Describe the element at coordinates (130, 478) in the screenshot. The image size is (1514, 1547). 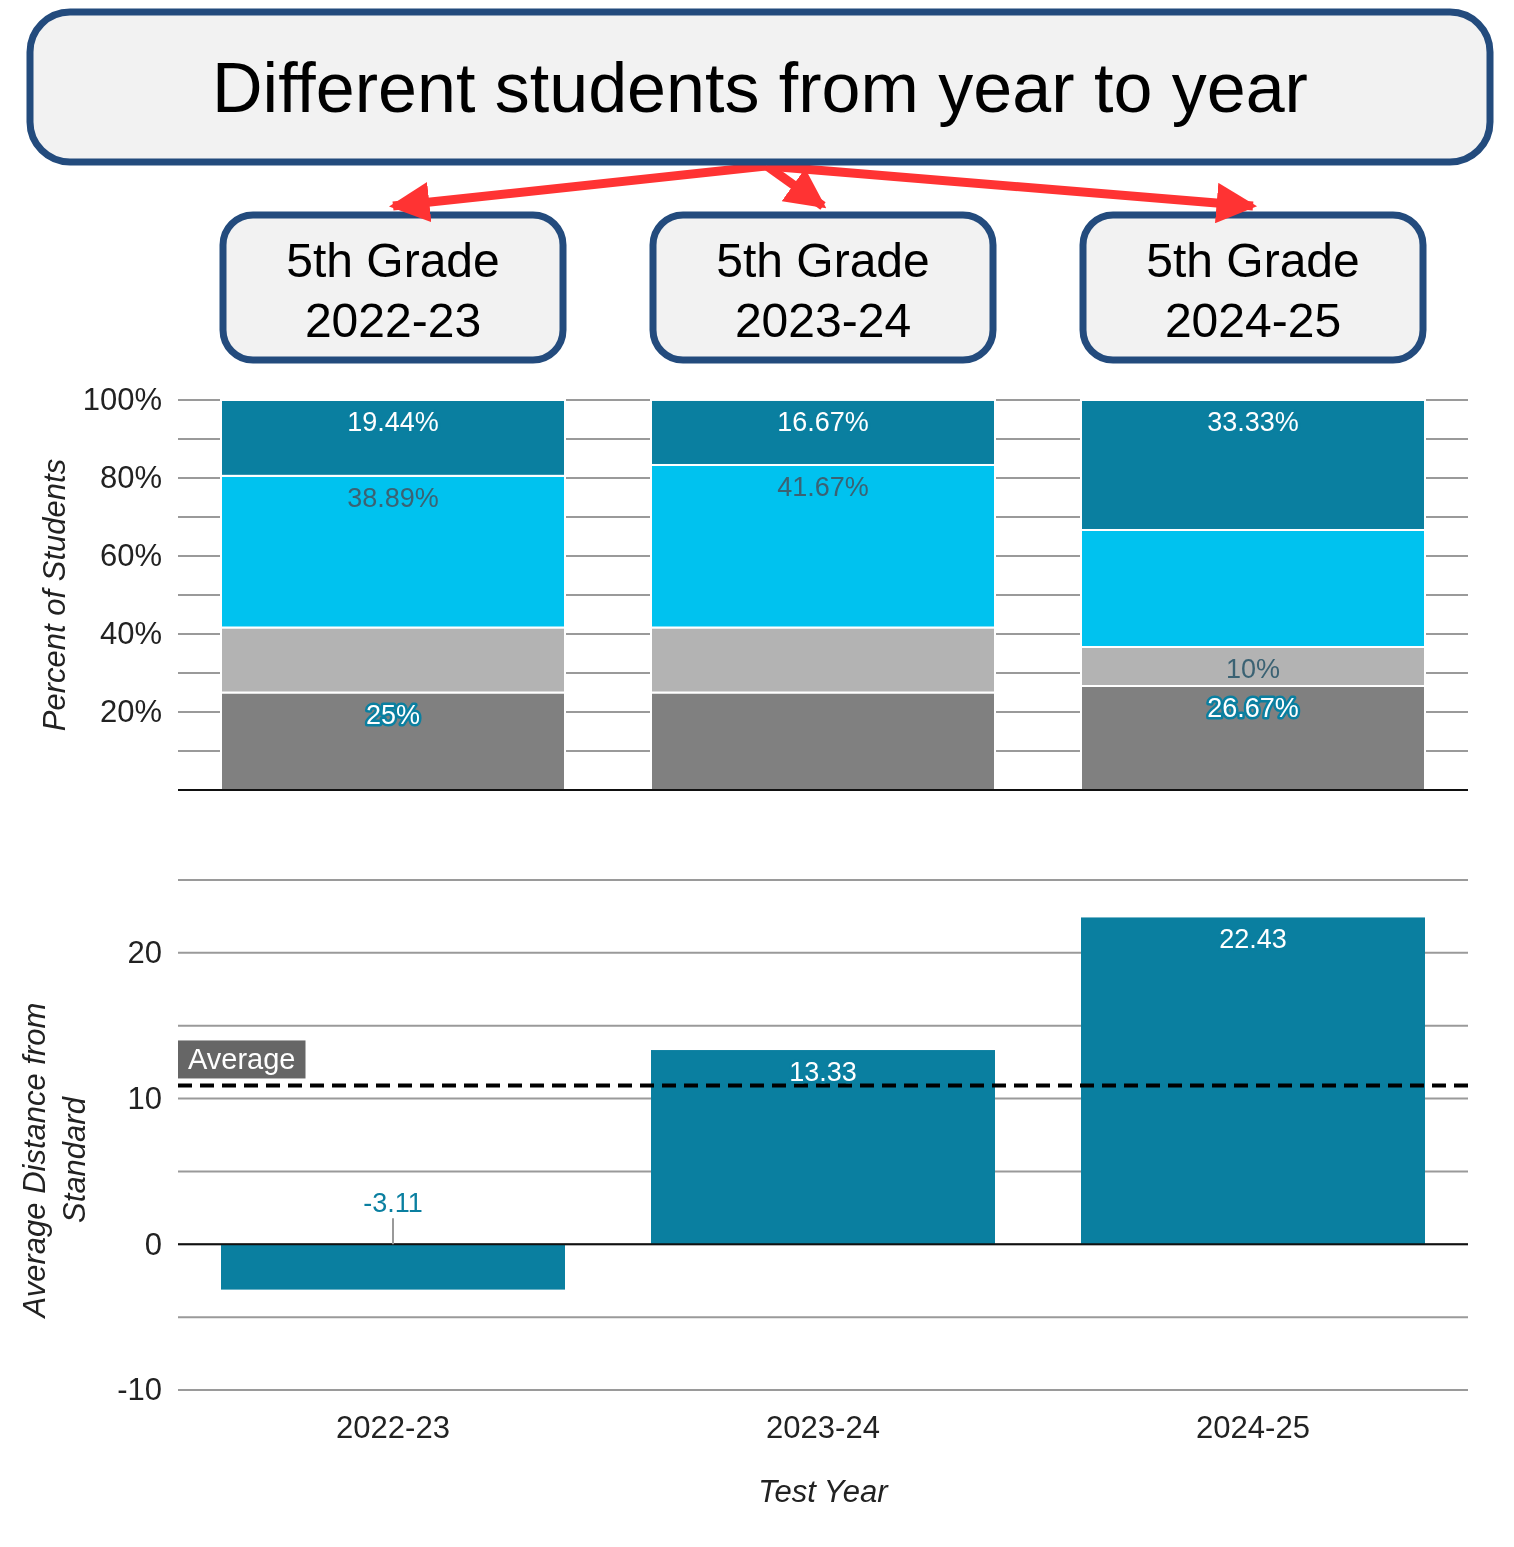
I see `y-tick-label: 80%` at that location.